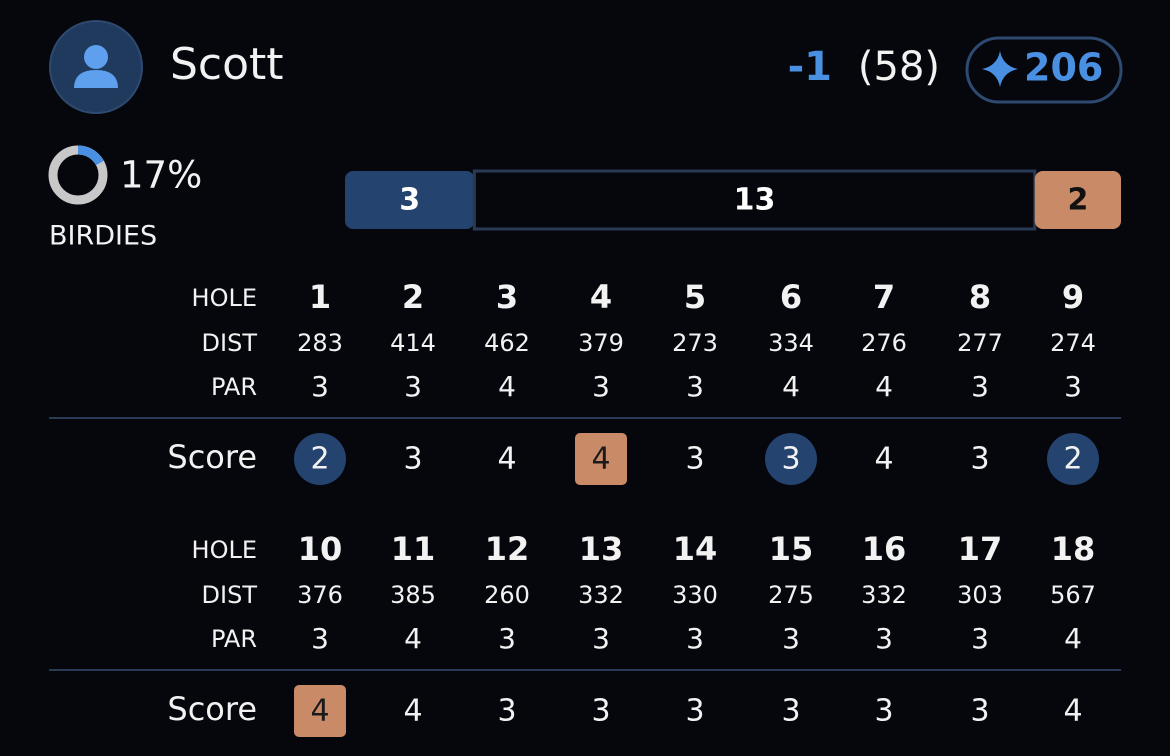 This screenshot has height=756, width=1170. Describe the element at coordinates (884, 549) in the screenshot. I see `hole-value: 16` at that location.